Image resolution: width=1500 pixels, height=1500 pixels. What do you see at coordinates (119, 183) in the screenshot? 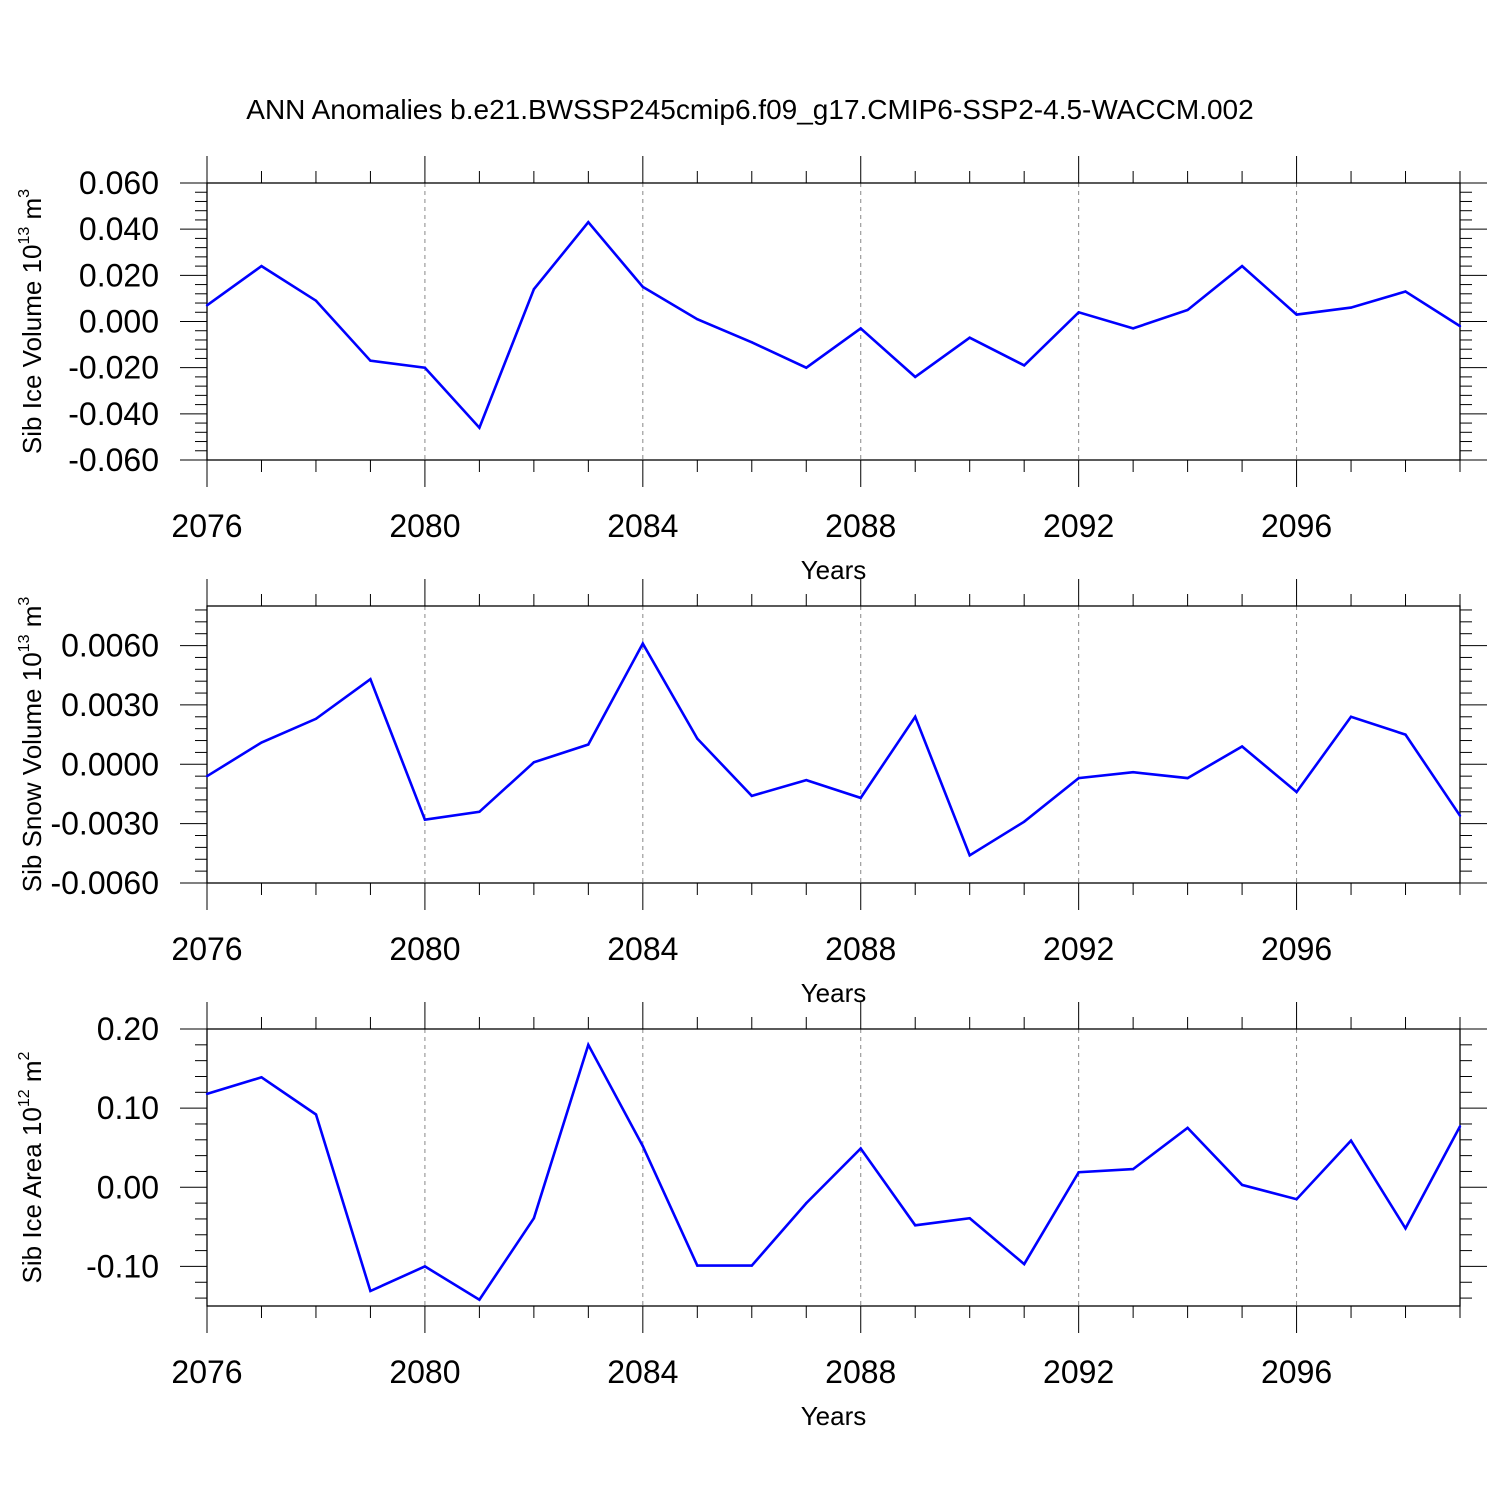
I see `y-tick-label: 0.060` at bounding box center [119, 183].